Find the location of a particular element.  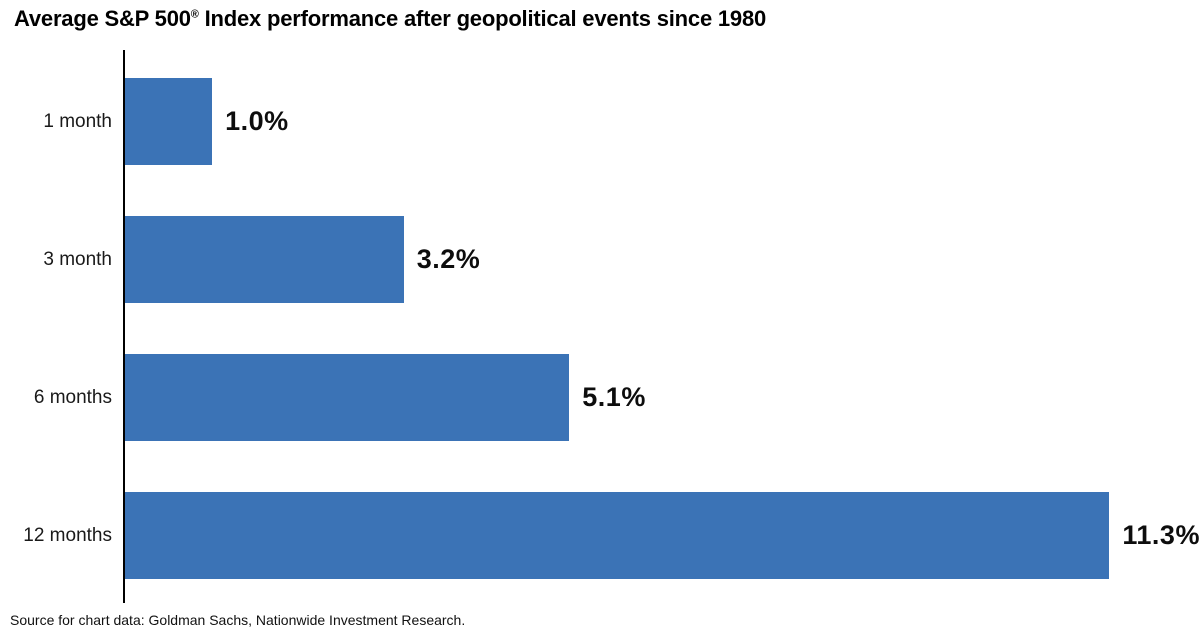

registered-trademark-symbol: ® is located at coordinates (194, 14).